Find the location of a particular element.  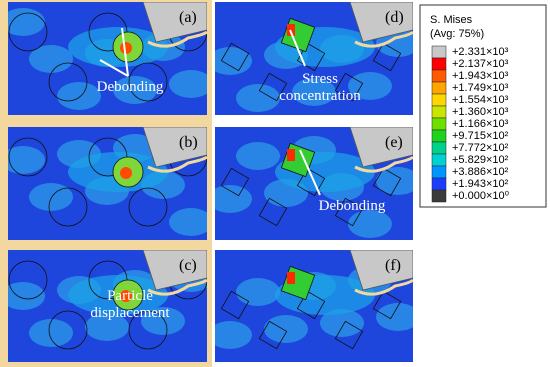

annotation: Debonding is located at coordinates (130, 87).